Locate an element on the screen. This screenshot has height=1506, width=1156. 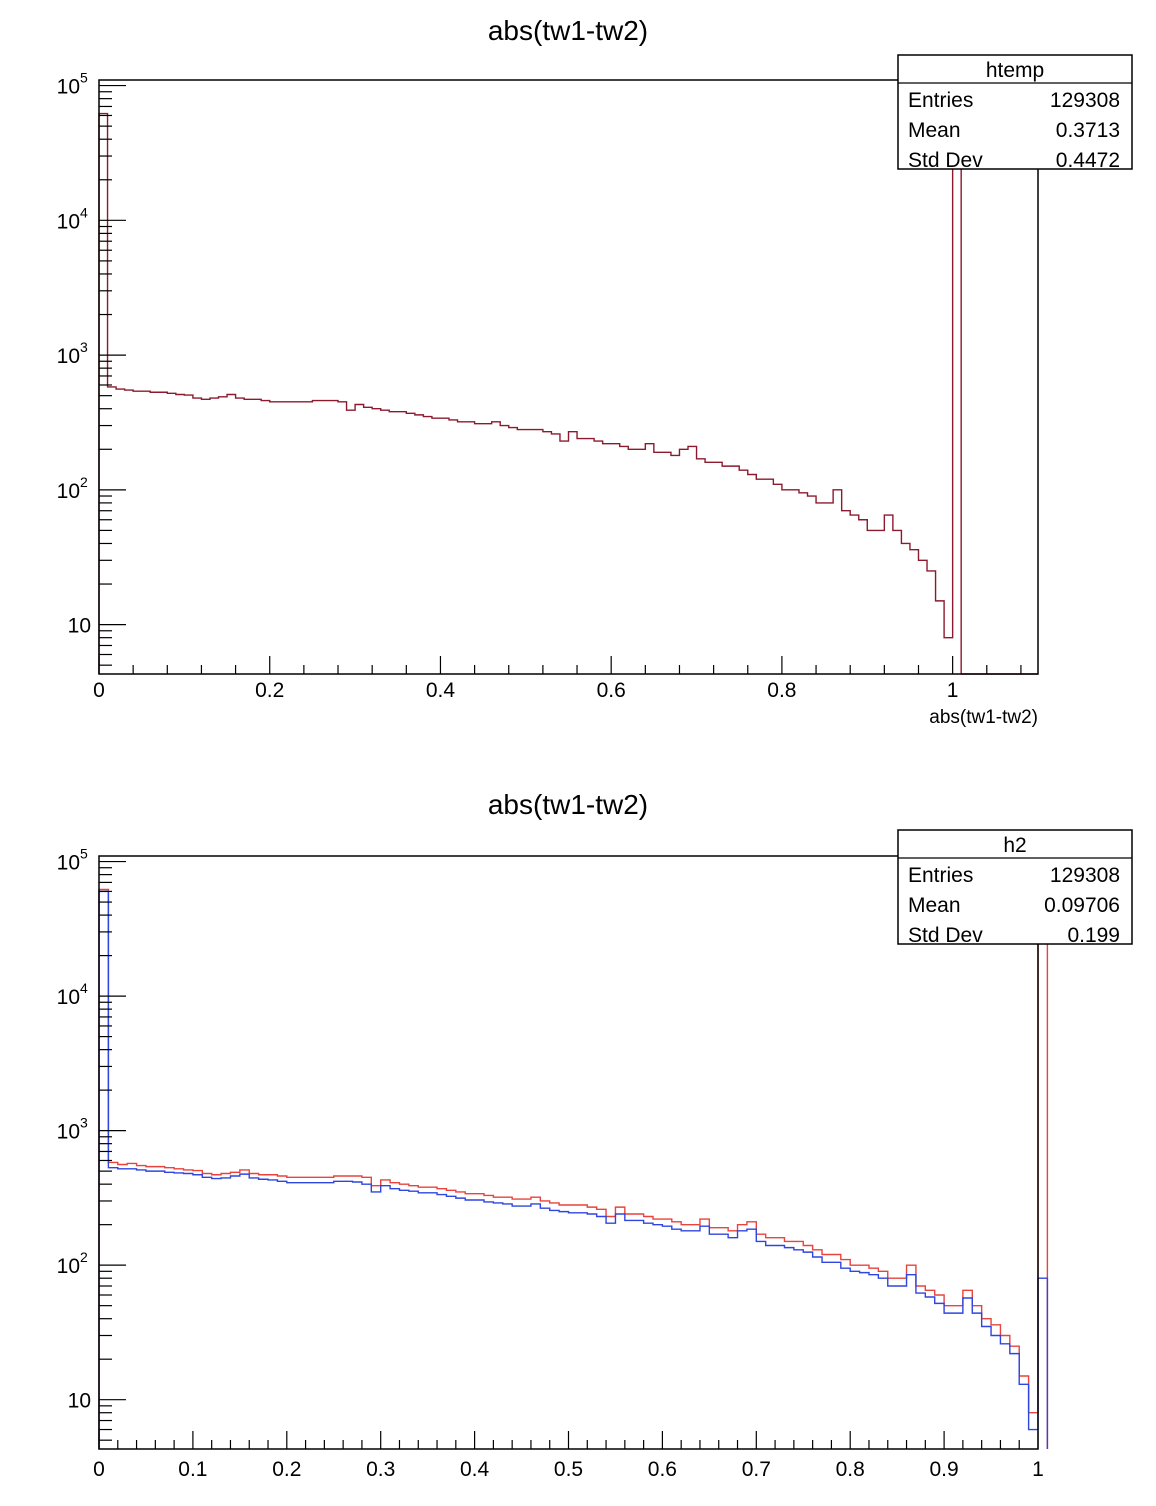
x-tick-label: 0.3 is located at coordinates (380, 1469).